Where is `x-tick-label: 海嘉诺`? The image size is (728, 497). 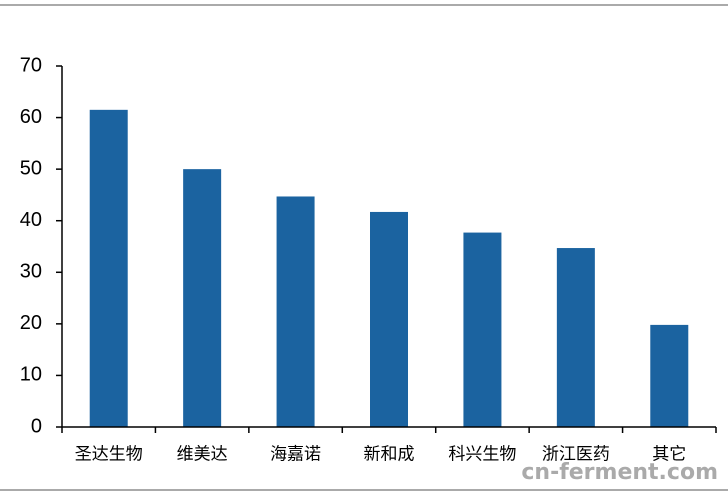 x-tick-label: 海嘉诺 is located at coordinates (295, 455).